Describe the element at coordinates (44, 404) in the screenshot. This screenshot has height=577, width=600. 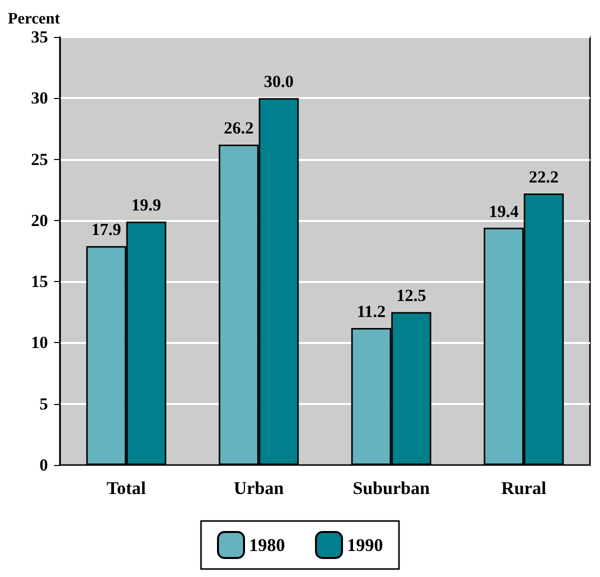
I see `y-tick-label: 5` at that location.